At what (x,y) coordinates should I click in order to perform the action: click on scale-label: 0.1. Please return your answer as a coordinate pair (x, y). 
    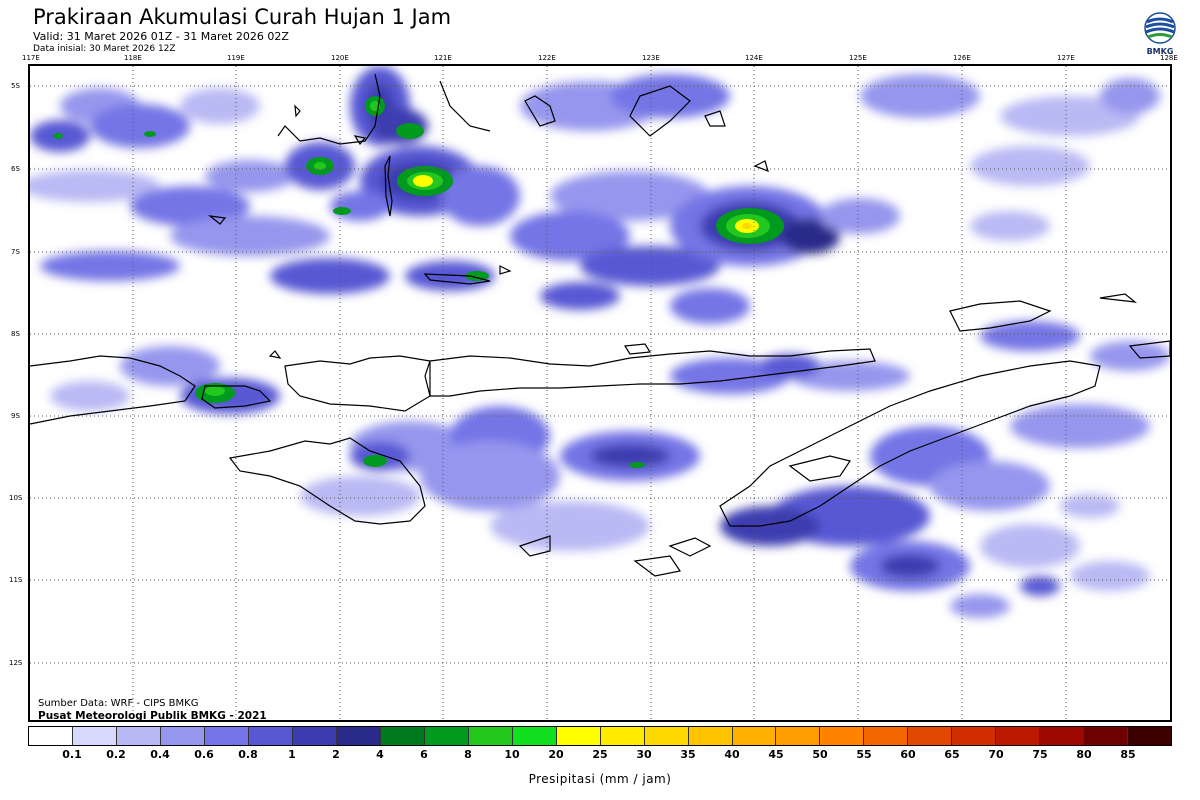
    Looking at the image, I should click on (72, 754).